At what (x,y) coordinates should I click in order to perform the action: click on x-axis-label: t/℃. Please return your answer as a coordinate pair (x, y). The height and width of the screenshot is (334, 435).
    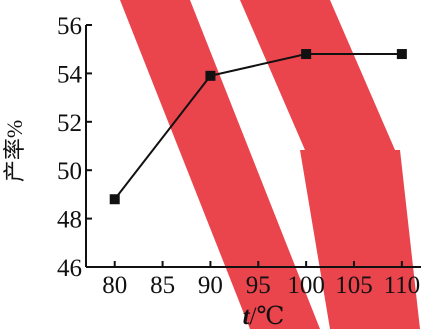
    Looking at the image, I should click on (264, 316).